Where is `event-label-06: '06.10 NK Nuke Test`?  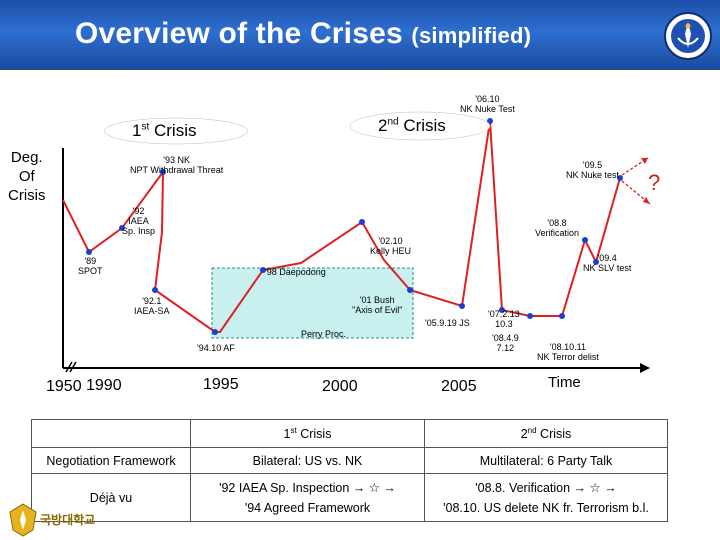 event-label-06: '06.10 NK Nuke Test is located at coordinates (487, 104).